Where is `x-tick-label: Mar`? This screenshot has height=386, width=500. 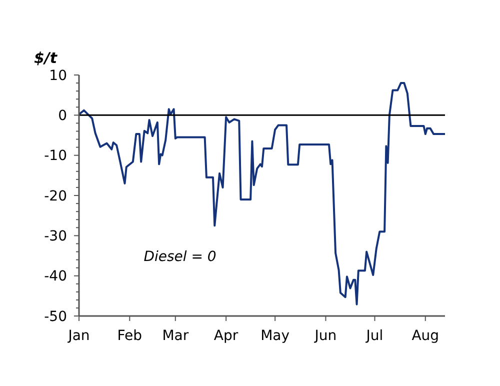
x-tick-label: Mar is located at coordinates (175, 336).